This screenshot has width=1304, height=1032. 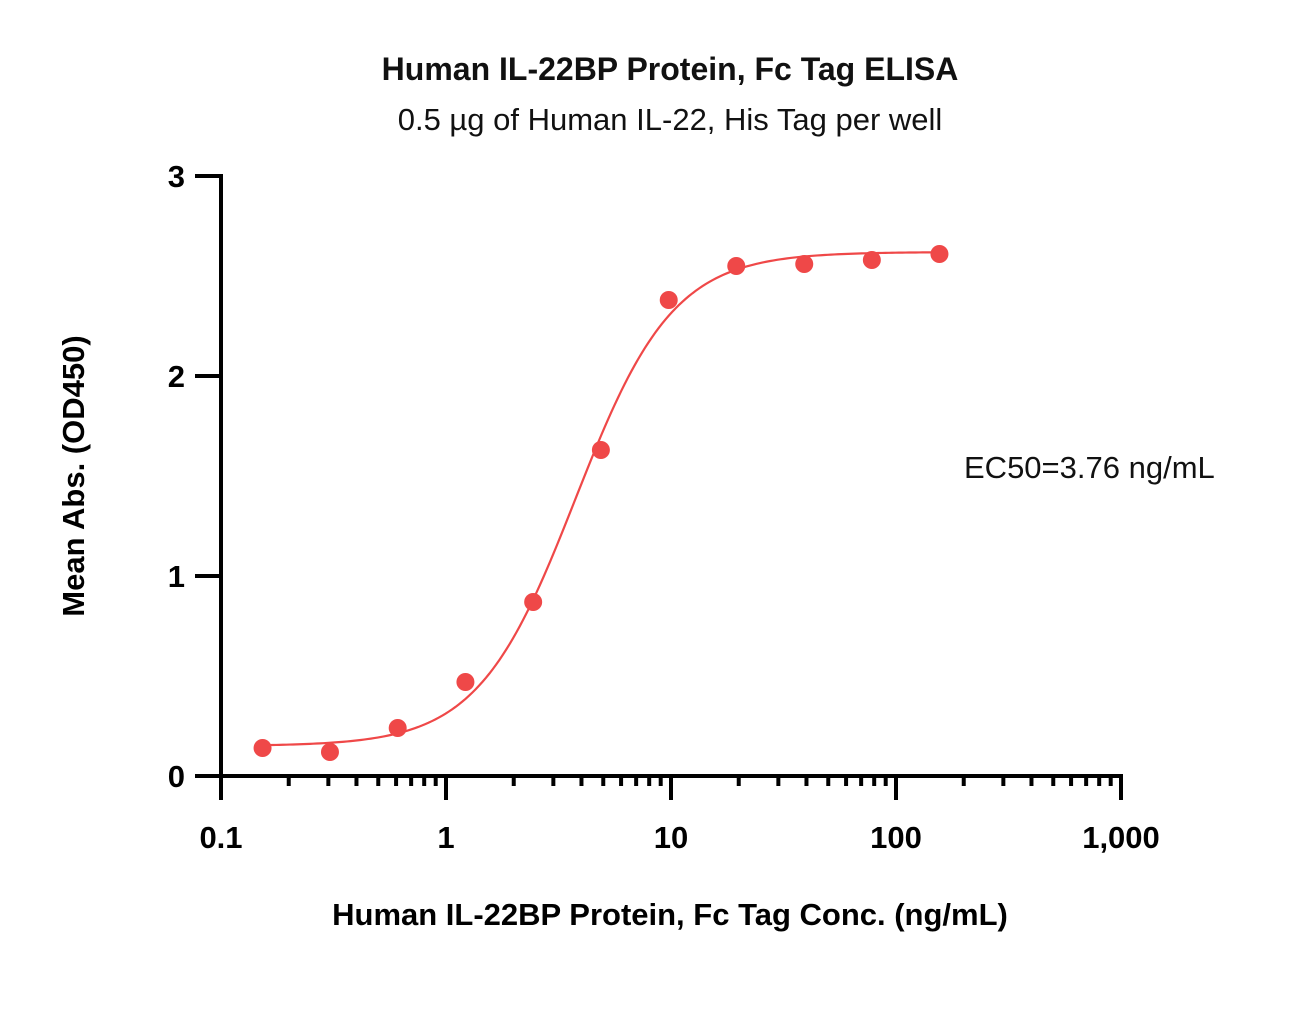 What do you see at coordinates (176, 376) in the screenshot?
I see `y-tick-label: 2` at bounding box center [176, 376].